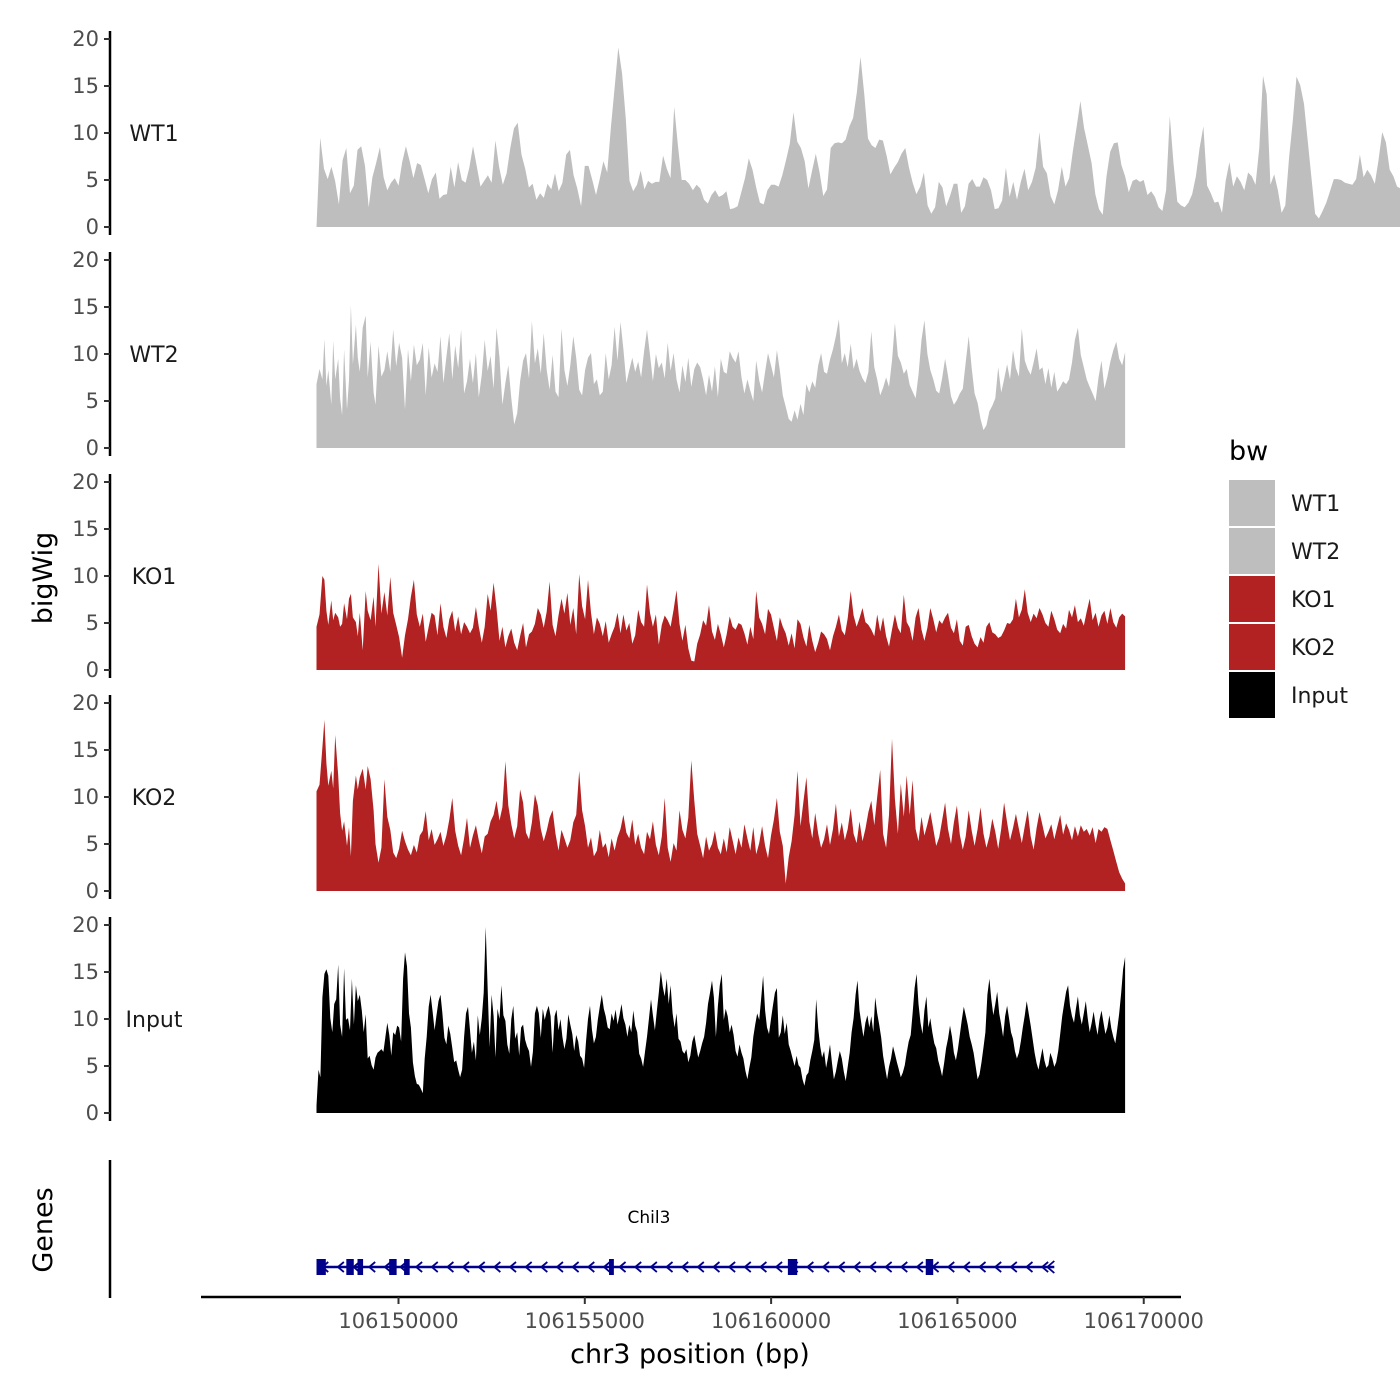 The image size is (1400, 1400). Describe the element at coordinates (771, 1321) in the screenshot. I see `x-tick-label: 106160000` at that location.